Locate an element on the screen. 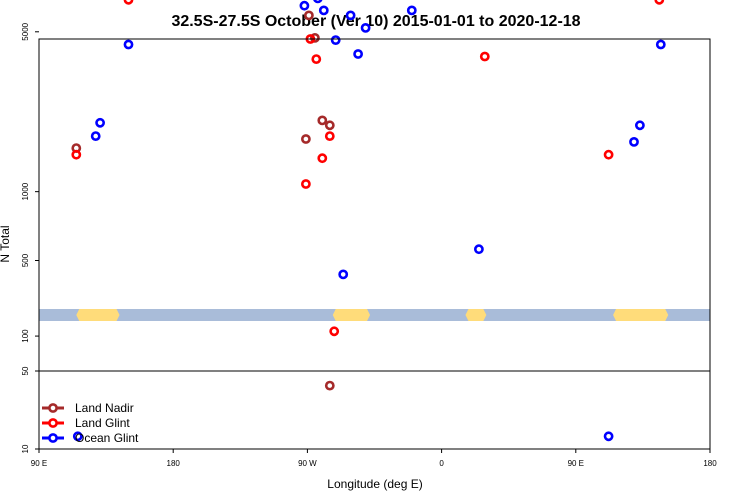  x-tick-label: 0 is located at coordinates (441, 463).